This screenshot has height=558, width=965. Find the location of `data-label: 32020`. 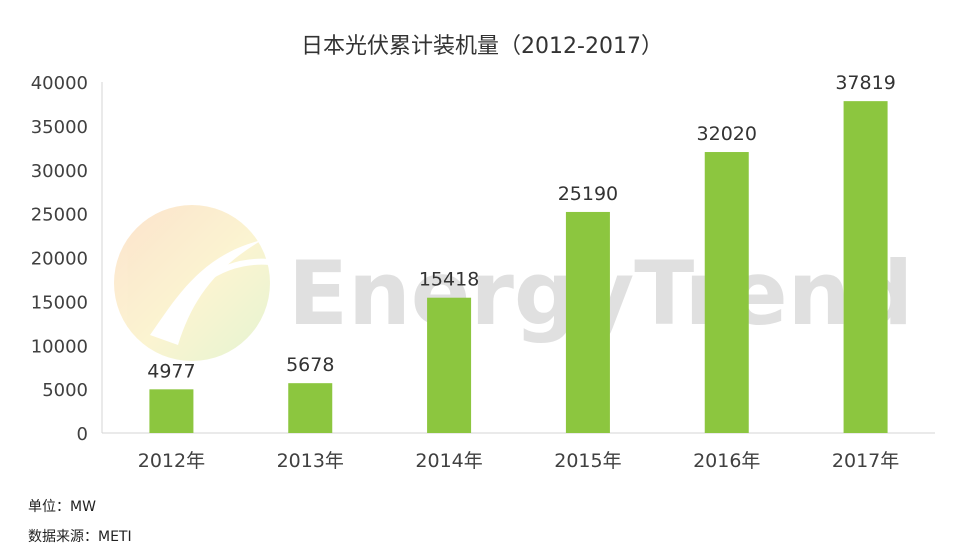

data-label: 32020 is located at coordinates (727, 134).